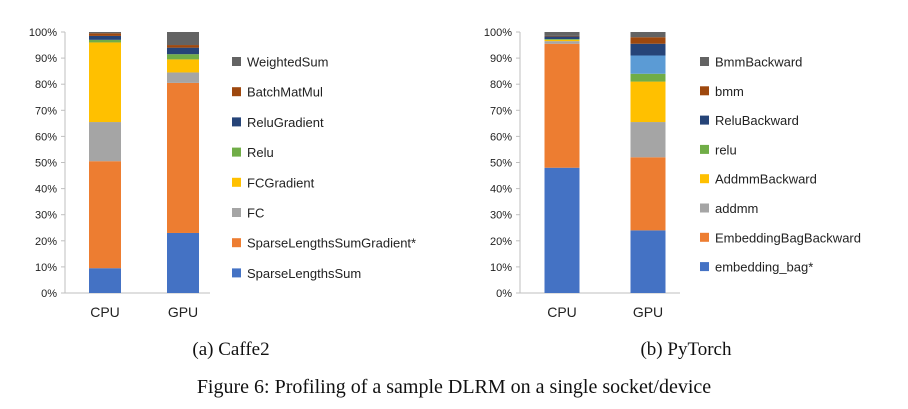 This screenshot has width=908, height=409. I want to click on legend-label-fc: FC, so click(255, 213).